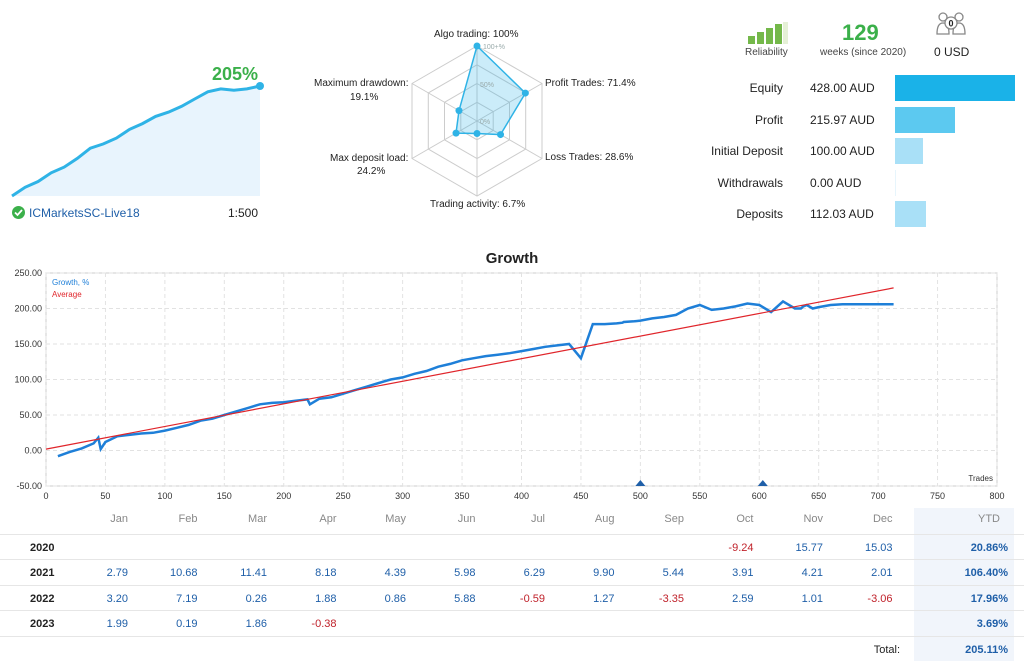 The width and height of the screenshot is (1024, 663). What do you see at coordinates (29, 486) in the screenshot?
I see `y-tick-label: -50.00` at bounding box center [29, 486].